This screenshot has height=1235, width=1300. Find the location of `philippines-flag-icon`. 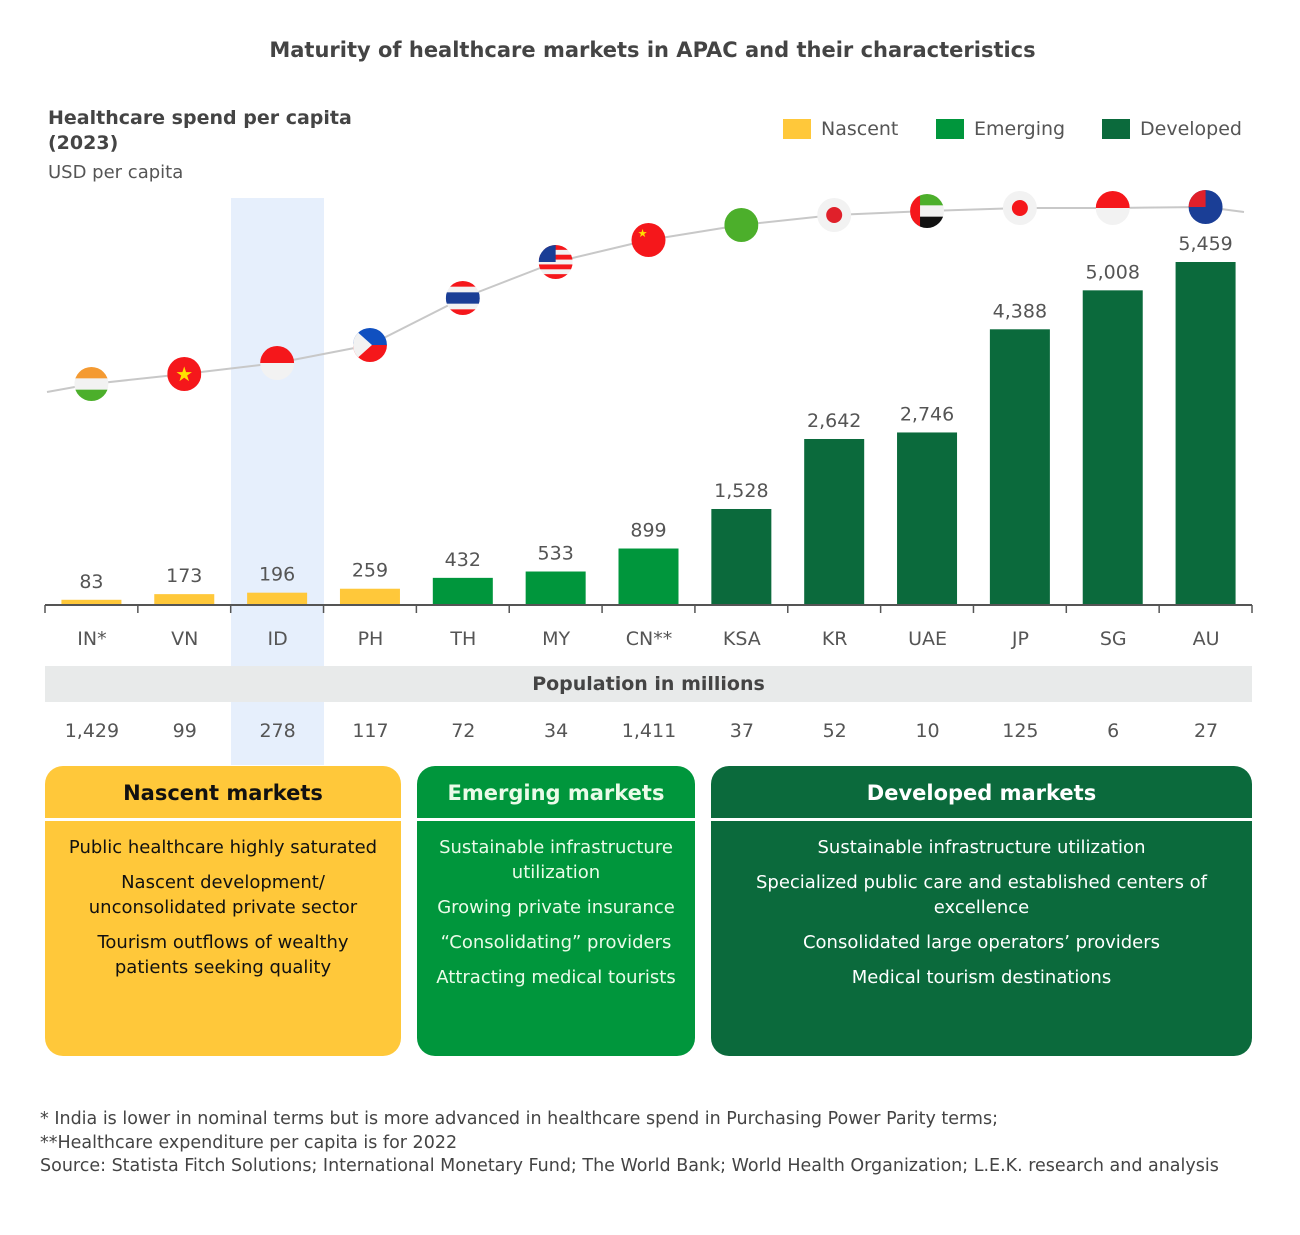

philippines-flag-icon is located at coordinates (369, 345).